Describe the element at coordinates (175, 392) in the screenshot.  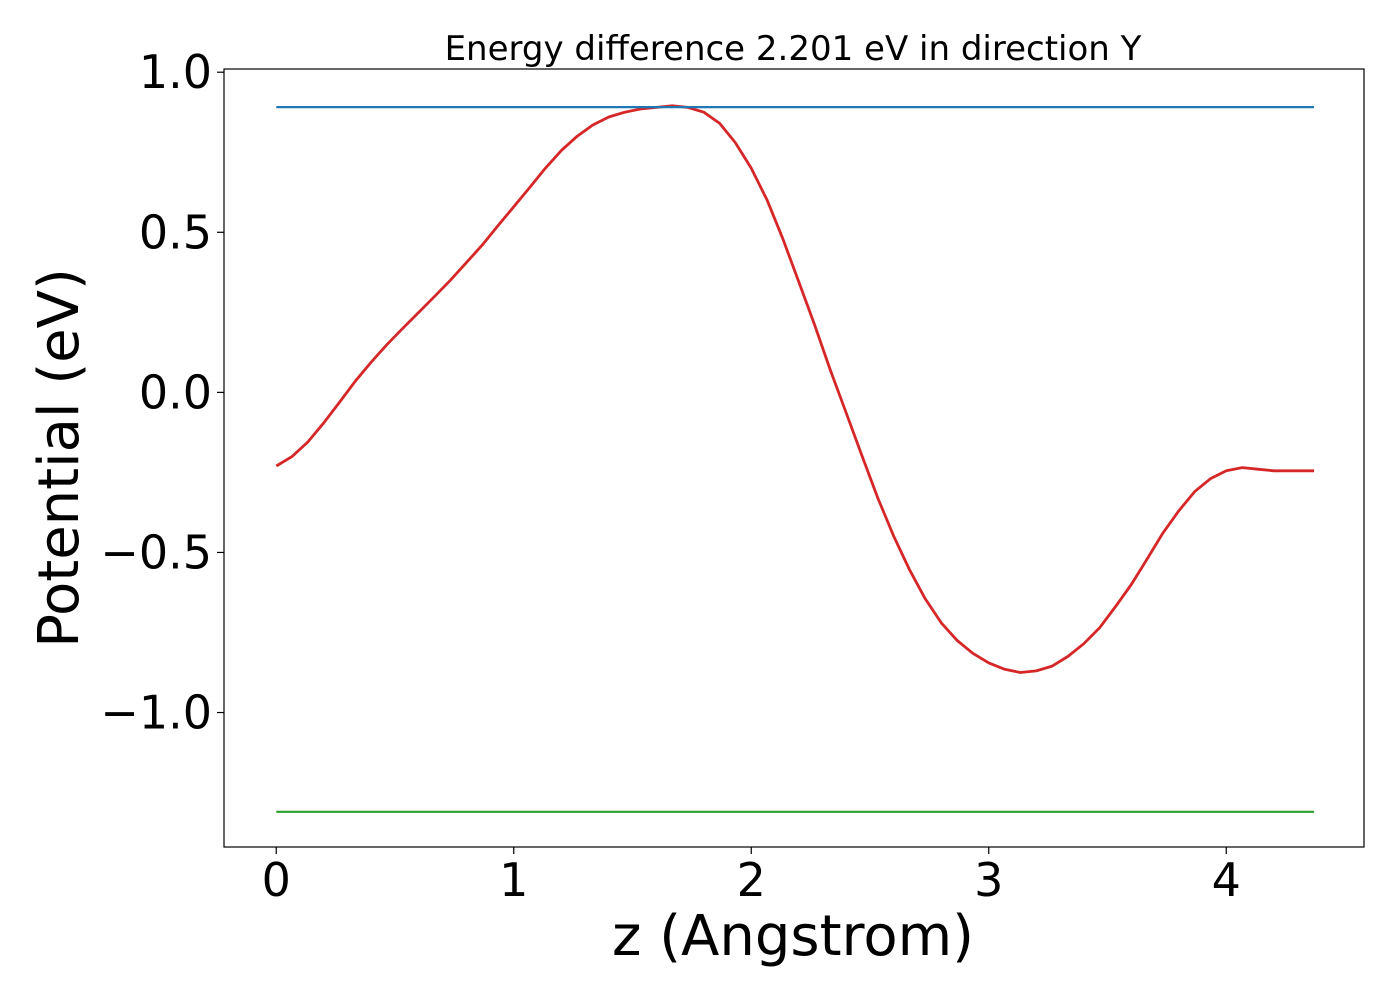
I see `y-tick-label: 0.0` at that location.